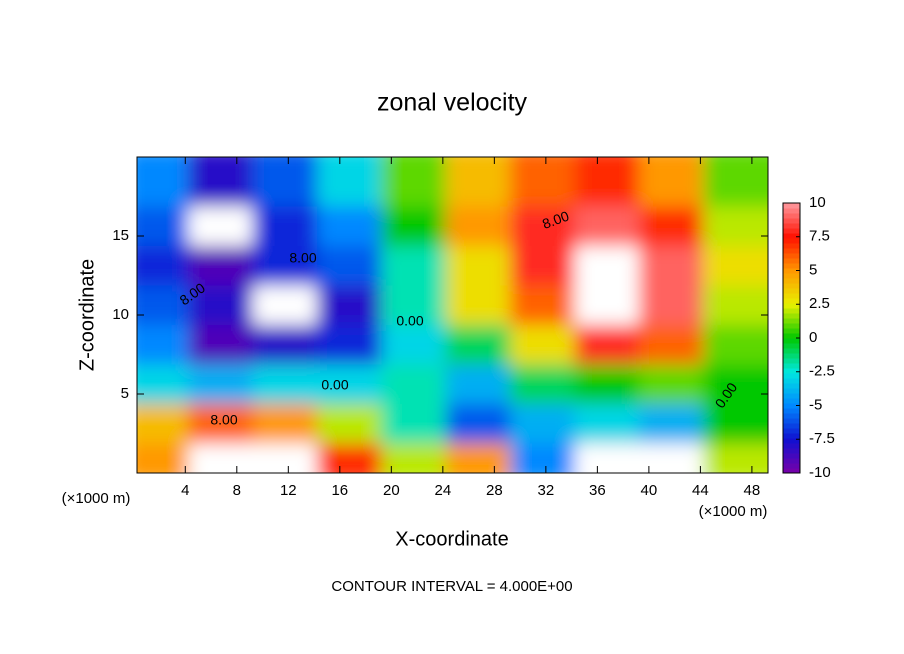 This screenshot has width=904, height=654. What do you see at coordinates (125, 393) in the screenshot?
I see `y-tick-label: 5` at bounding box center [125, 393].